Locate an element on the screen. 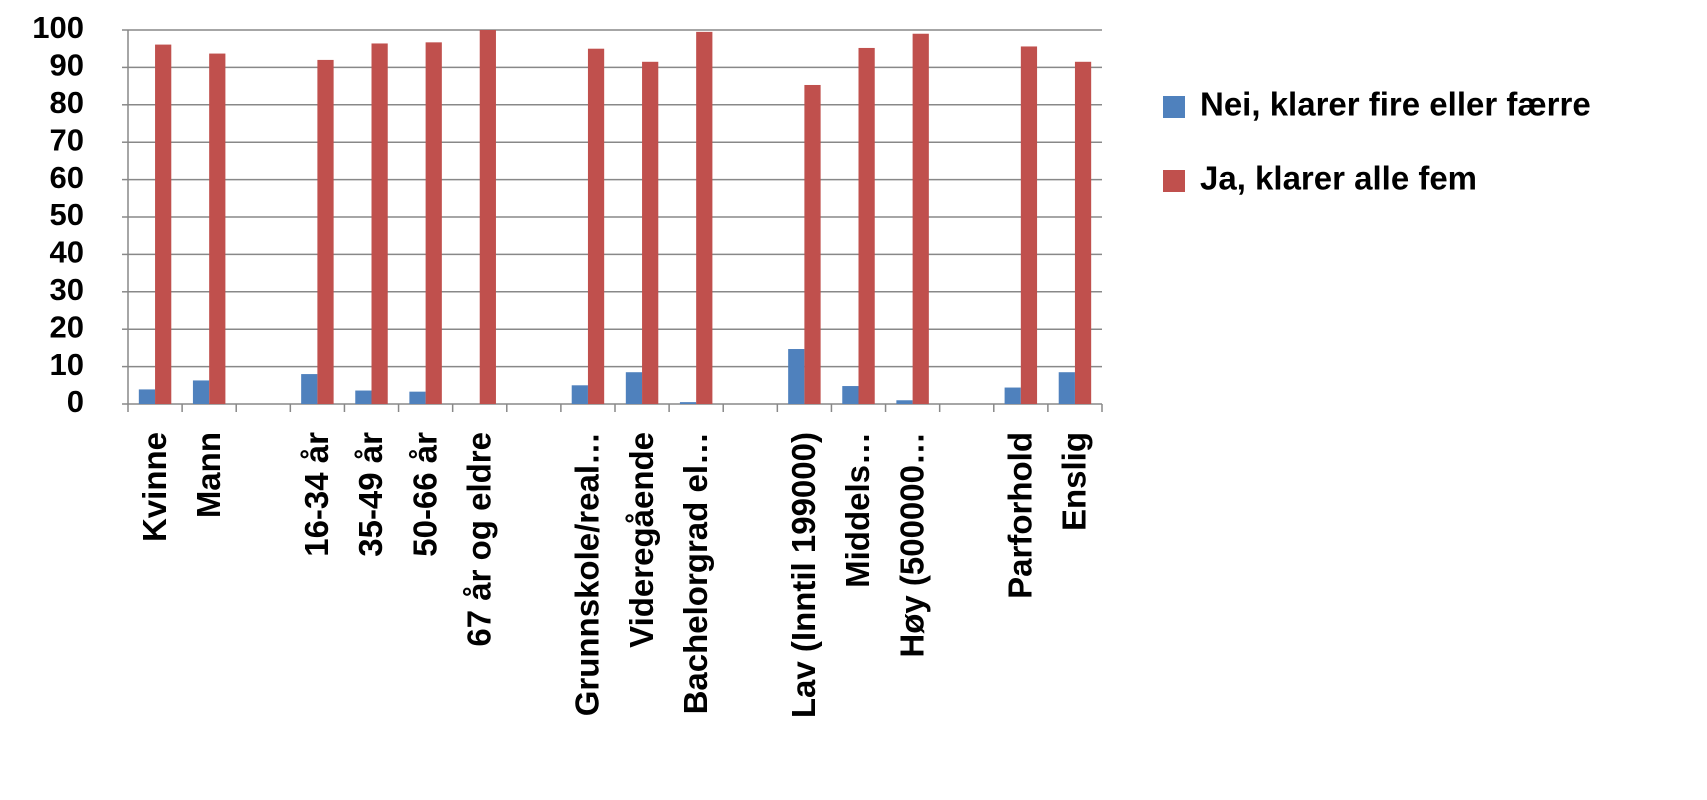 Image resolution: width=1707 pixels, height=800 pixels. x-tick-label: Kvinne is located at coordinates (154, 487).